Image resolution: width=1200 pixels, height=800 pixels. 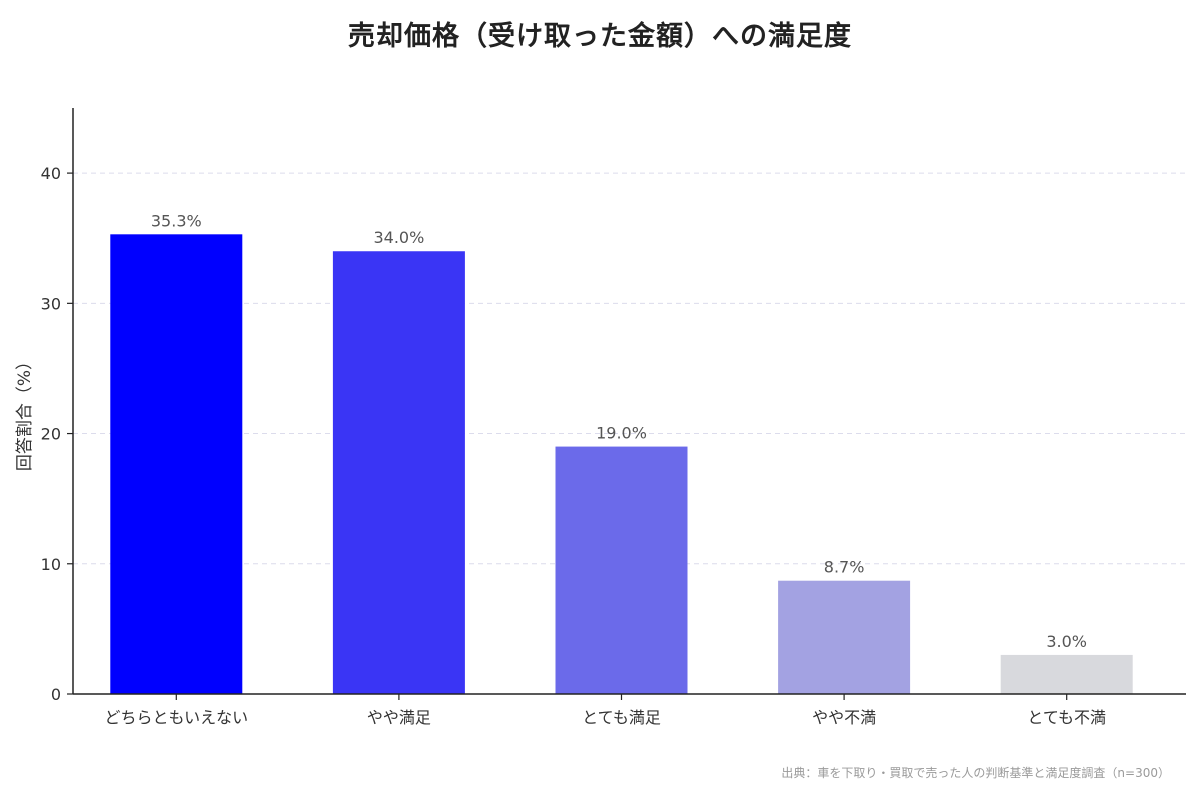 What do you see at coordinates (975, 773) in the screenshot?
I see `source-note: 出典：車を下取り・買取で売った人の判断基準と満足度調査（n=300）` at bounding box center [975, 773].